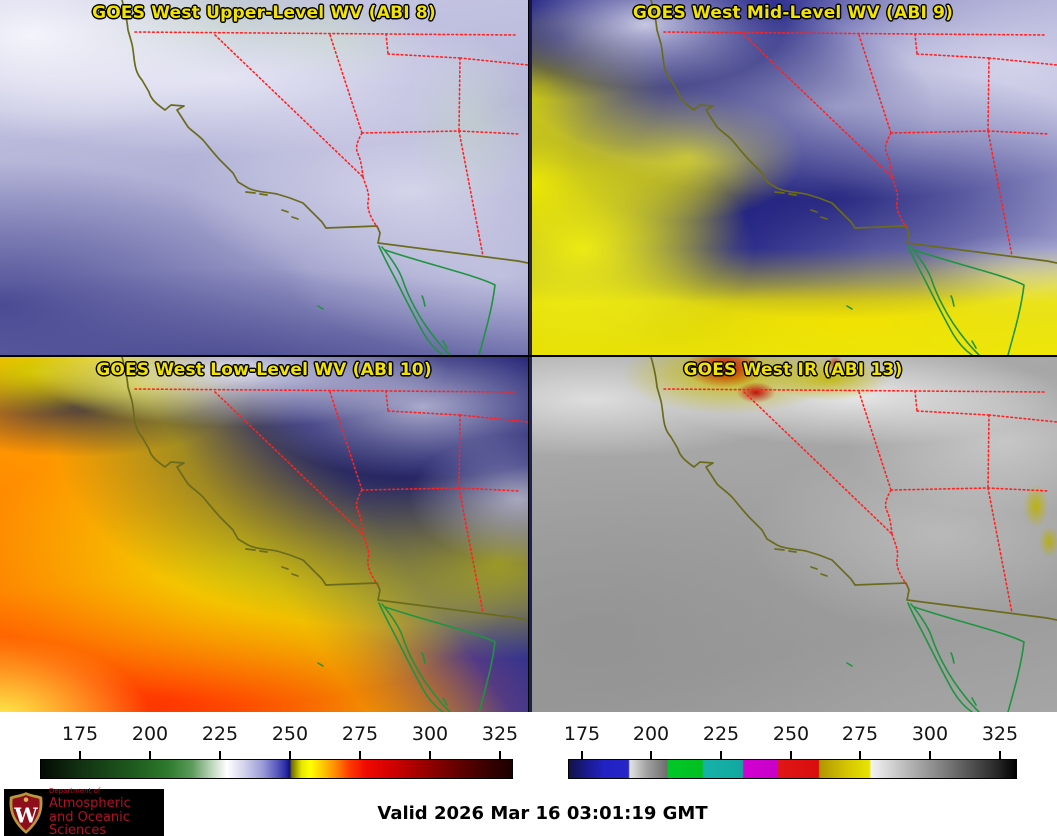 Image resolution: width=1057 pixels, height=836 pixels. What do you see at coordinates (792, 769) in the screenshot?
I see `ir-colorbar-gradient` at bounding box center [792, 769].